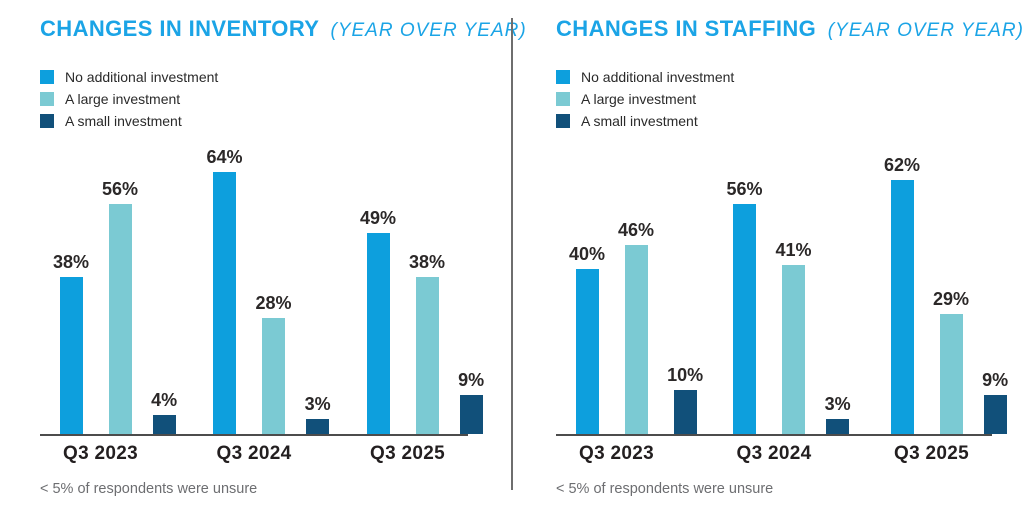 Image resolution: width=1024 pixels, height=512 pixels. Describe the element at coordinates (793, 250) in the screenshot. I see `bar-value-label: 41%` at that location.